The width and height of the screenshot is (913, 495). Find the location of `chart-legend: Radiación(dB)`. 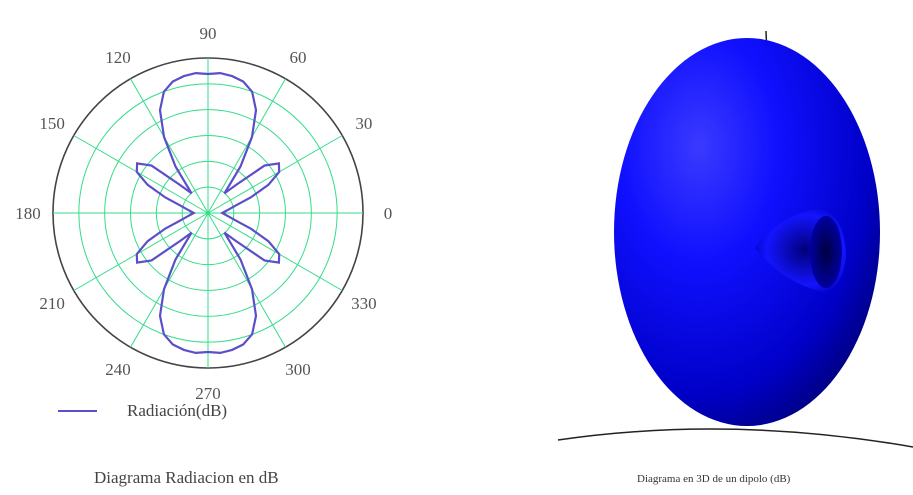

chart-legend: Radiación(dB) is located at coordinates (142, 410).